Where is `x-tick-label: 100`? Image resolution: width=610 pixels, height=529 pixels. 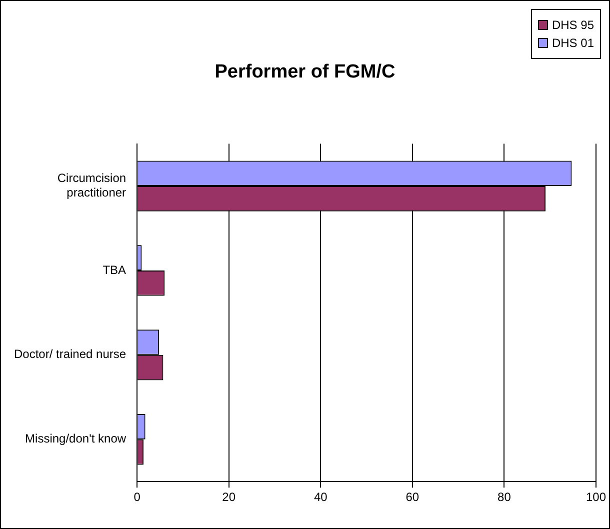
x-tick-label: 100 is located at coordinates (596, 497).